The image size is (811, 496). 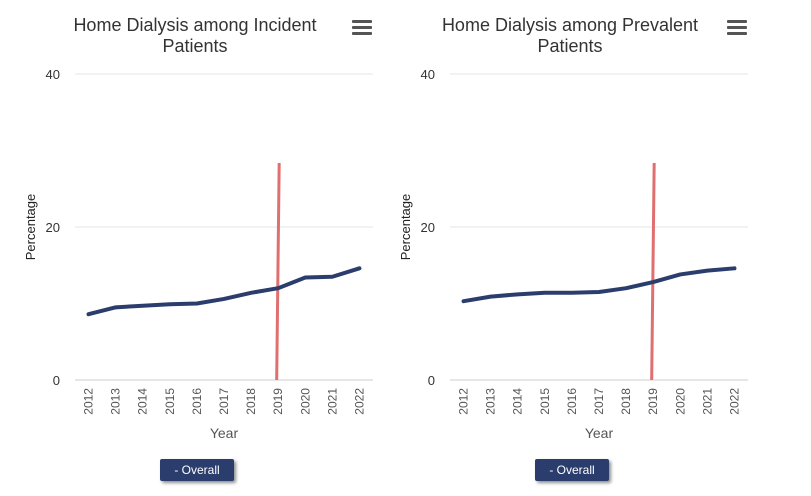 I want to click on chart-title: Home Dialysis among Prevalent Patients, so click(x=570, y=35).